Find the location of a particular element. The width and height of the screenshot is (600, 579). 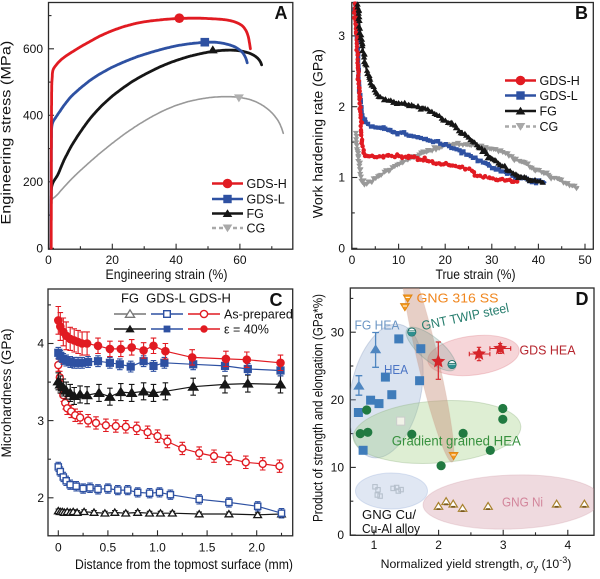

svg-text: 1.5 is located at coordinates (207, 548).